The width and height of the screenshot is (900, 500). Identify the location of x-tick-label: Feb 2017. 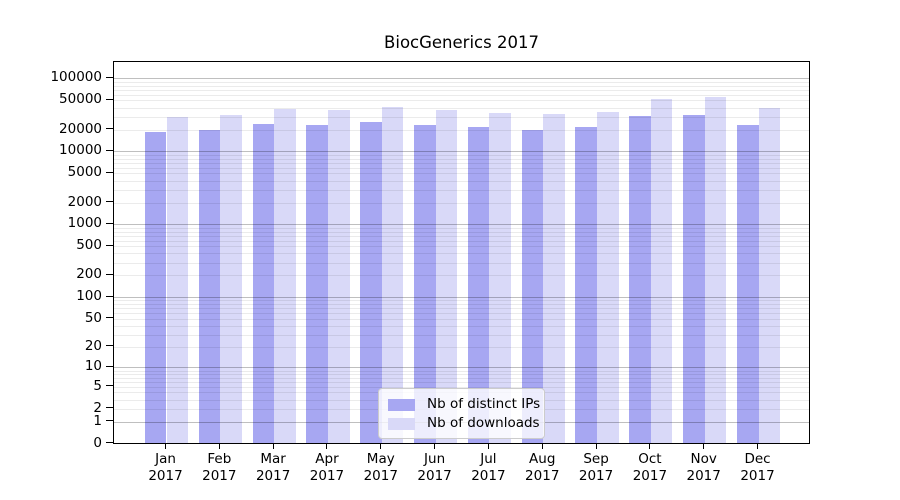
(219, 467).